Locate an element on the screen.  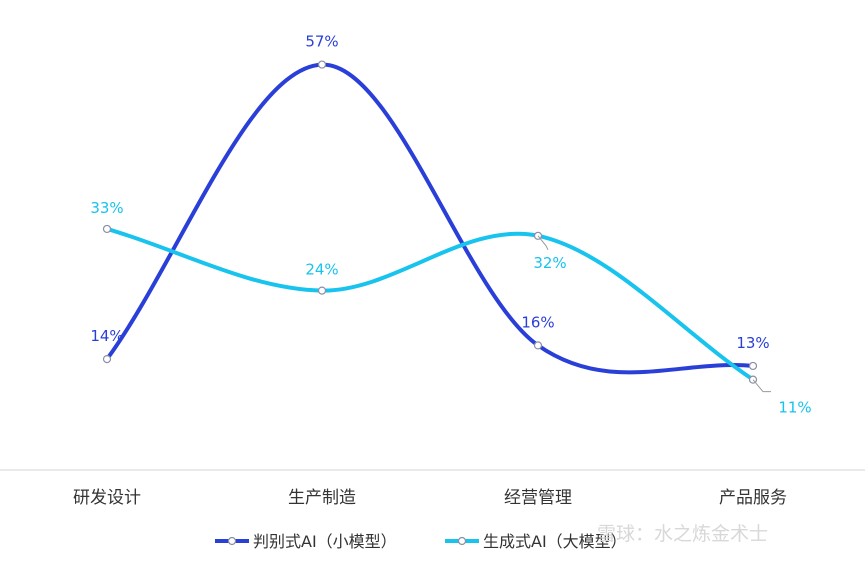
legend: 判别式AI（小模型） 生成式AI（大模型） is located at coordinates (421, 541).